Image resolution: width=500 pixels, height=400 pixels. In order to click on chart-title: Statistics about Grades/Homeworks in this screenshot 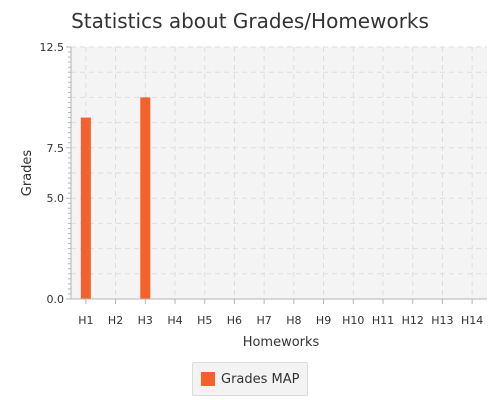, I will do `click(250, 21)`.